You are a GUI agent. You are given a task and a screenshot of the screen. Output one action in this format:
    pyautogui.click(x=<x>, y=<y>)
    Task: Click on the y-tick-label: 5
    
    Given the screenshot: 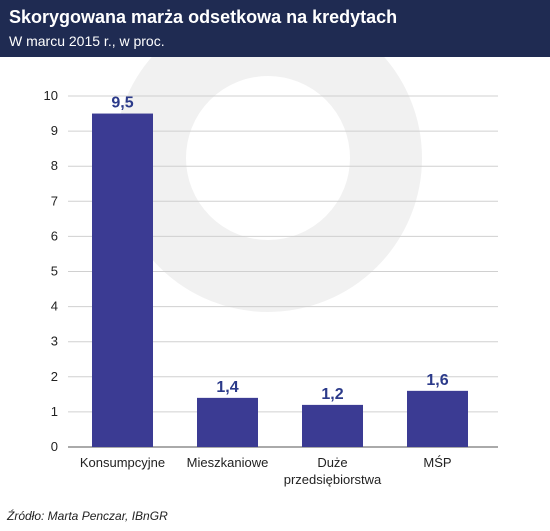 What is the action you would take?
    pyautogui.click(x=54, y=271)
    